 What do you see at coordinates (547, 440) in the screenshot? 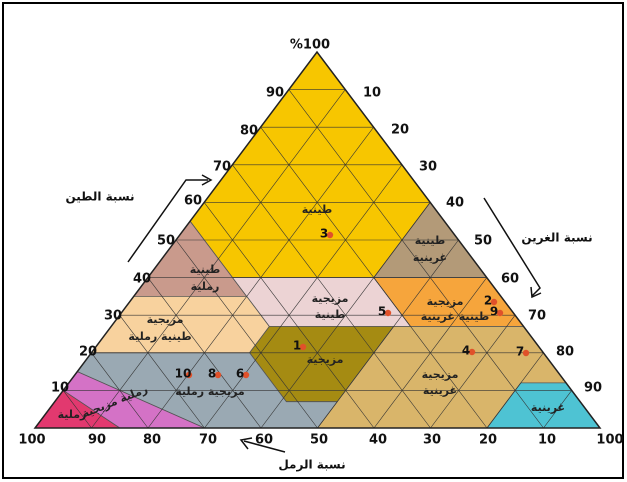
I see `sand-tick-label: 10` at bounding box center [547, 440].